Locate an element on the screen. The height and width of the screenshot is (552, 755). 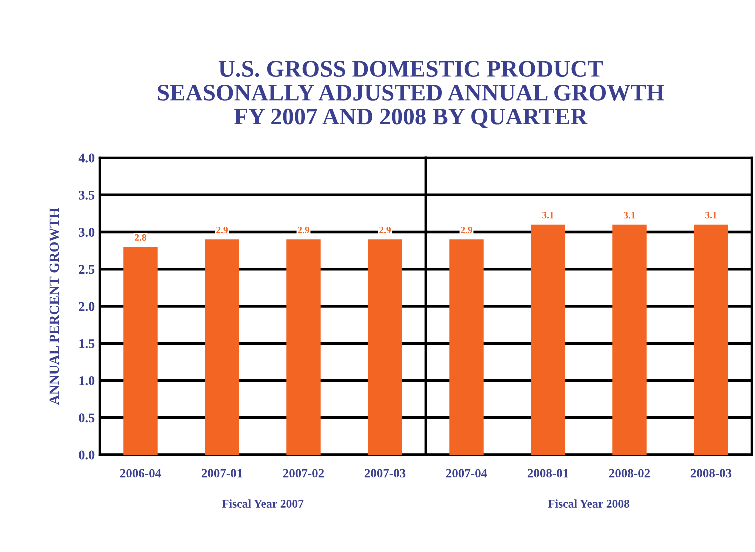
data-label: 2.8 is located at coordinates (141, 237).